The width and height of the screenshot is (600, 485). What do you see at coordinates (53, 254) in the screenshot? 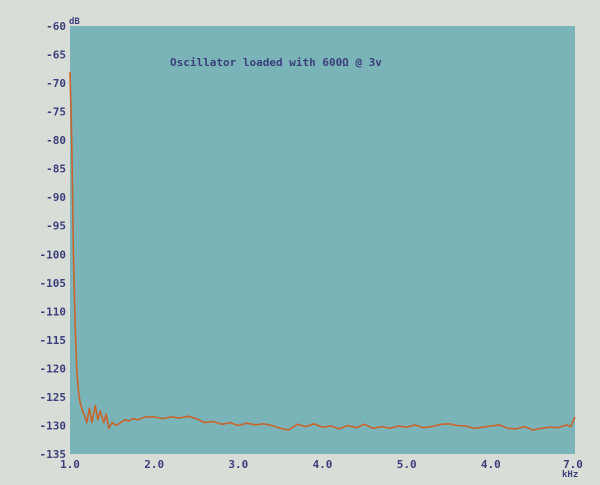
I see `y-tick-label: -100` at bounding box center [53, 254].